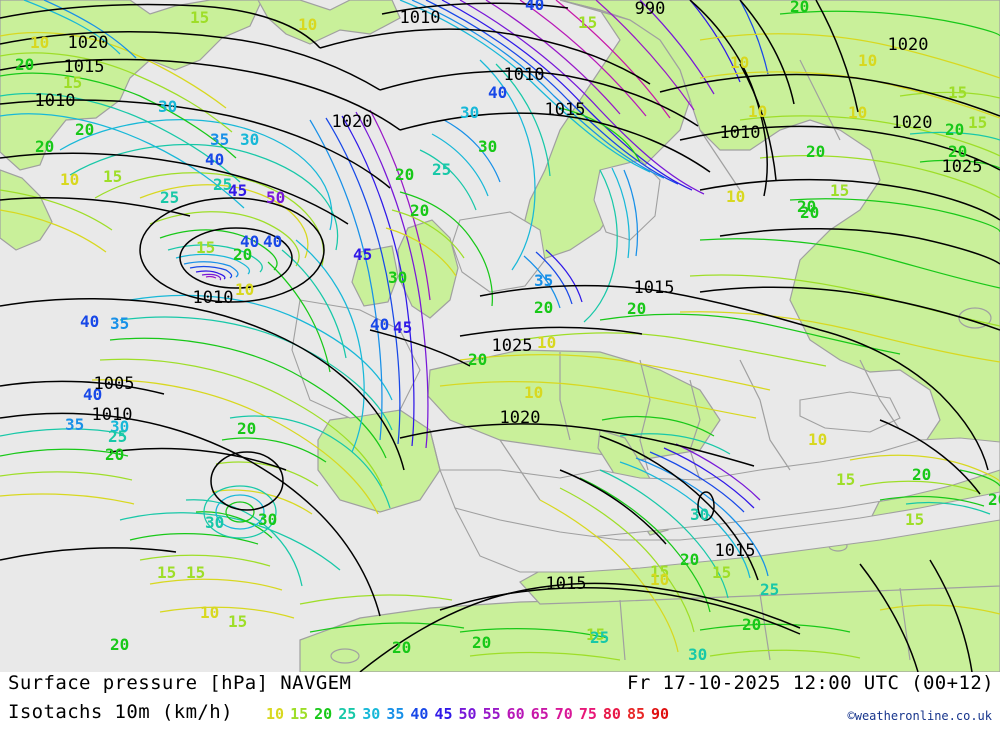 The width and height of the screenshot is (1000, 733). Describe the element at coordinates (275, 197) in the screenshot. I see `isotach-value-label: 50` at that location.